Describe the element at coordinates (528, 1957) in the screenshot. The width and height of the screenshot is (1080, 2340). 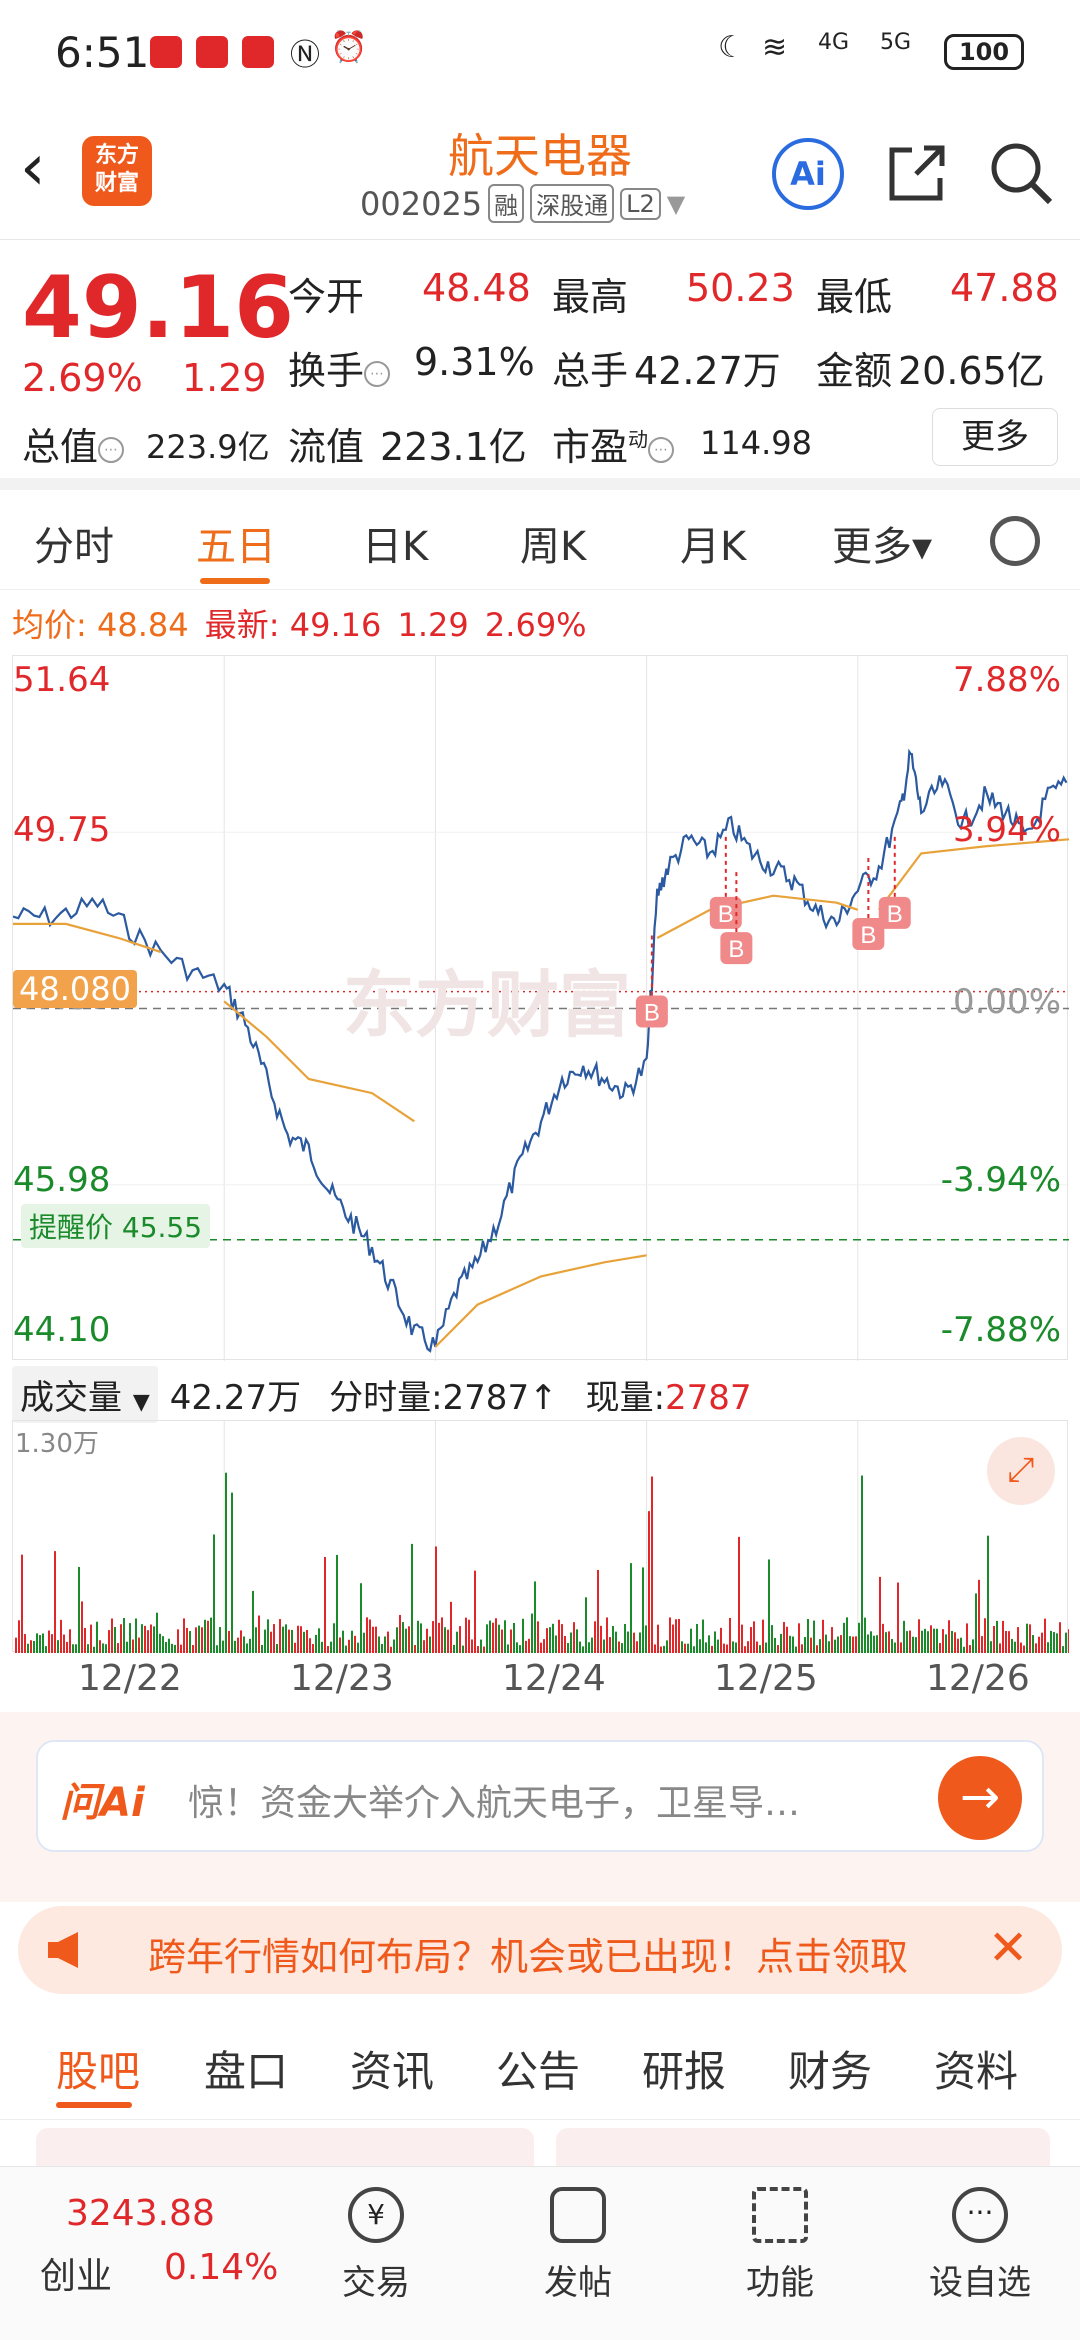
I see `banner-text: 跨年行情如何布局？机会或已出现！点击领取` at that location.